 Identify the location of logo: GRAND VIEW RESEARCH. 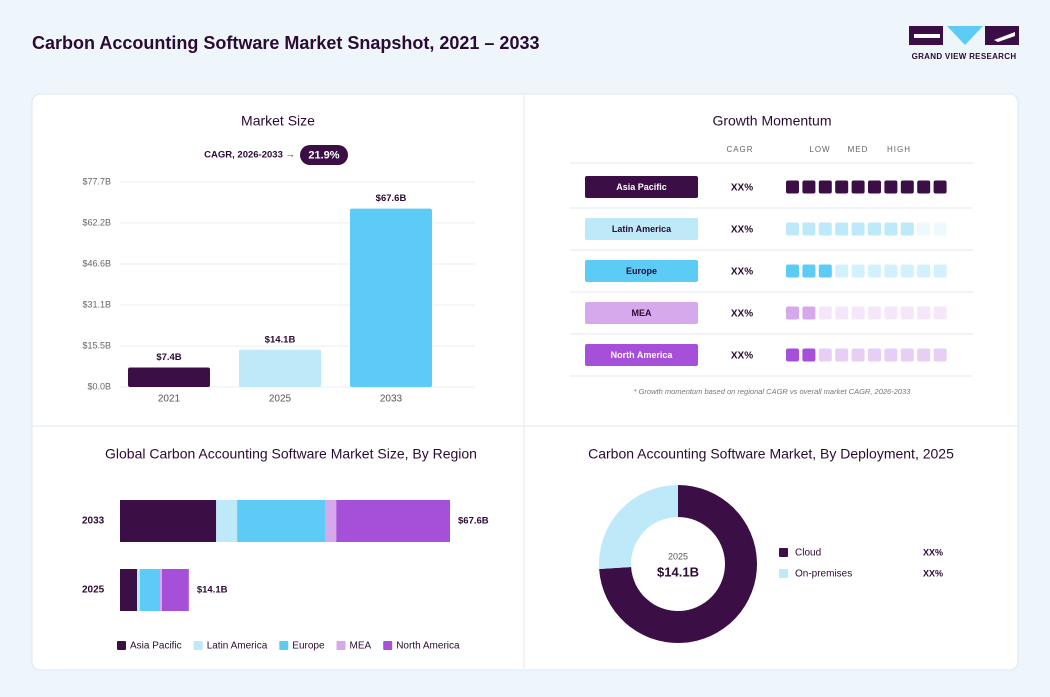
(964, 43).